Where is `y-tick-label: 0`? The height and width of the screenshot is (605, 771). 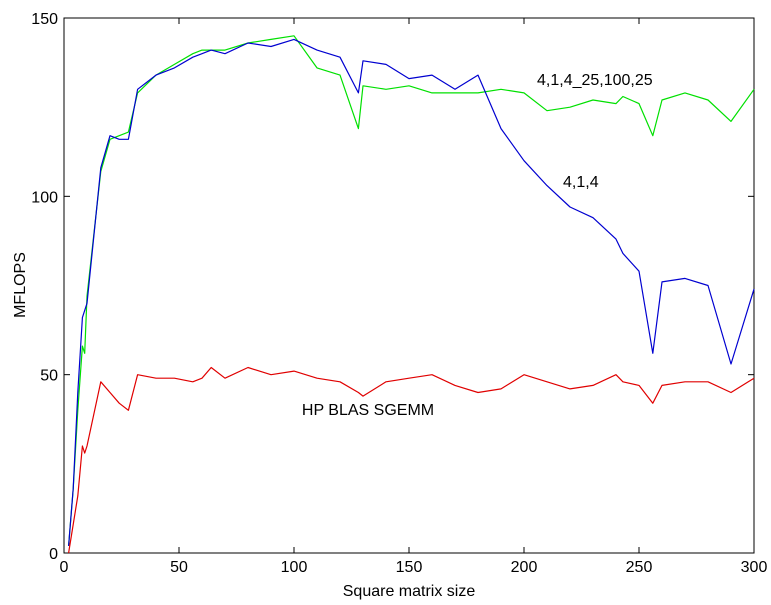
y-tick-label: 0 is located at coordinates (53, 554).